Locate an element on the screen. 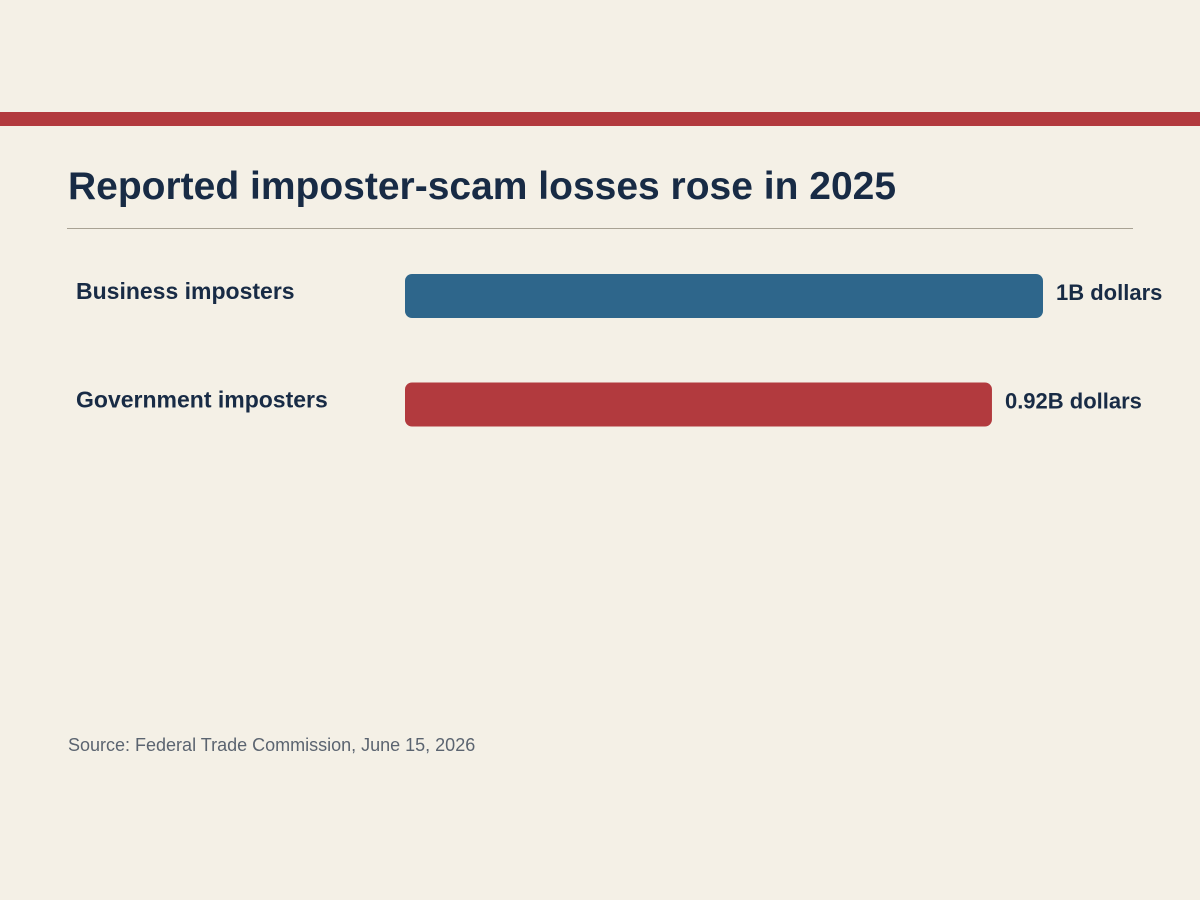  category-label: Business imposters is located at coordinates (185, 291).